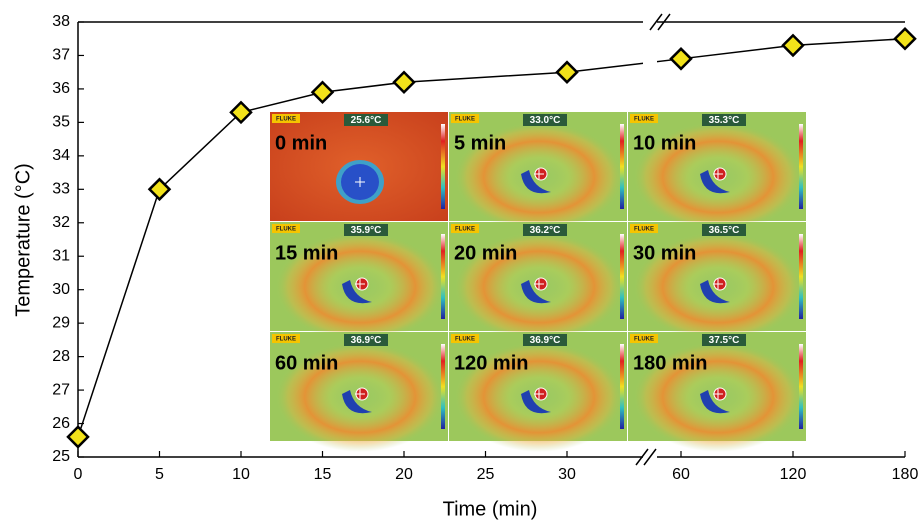  I want to click on y-tick-label: 26, so click(61, 423).